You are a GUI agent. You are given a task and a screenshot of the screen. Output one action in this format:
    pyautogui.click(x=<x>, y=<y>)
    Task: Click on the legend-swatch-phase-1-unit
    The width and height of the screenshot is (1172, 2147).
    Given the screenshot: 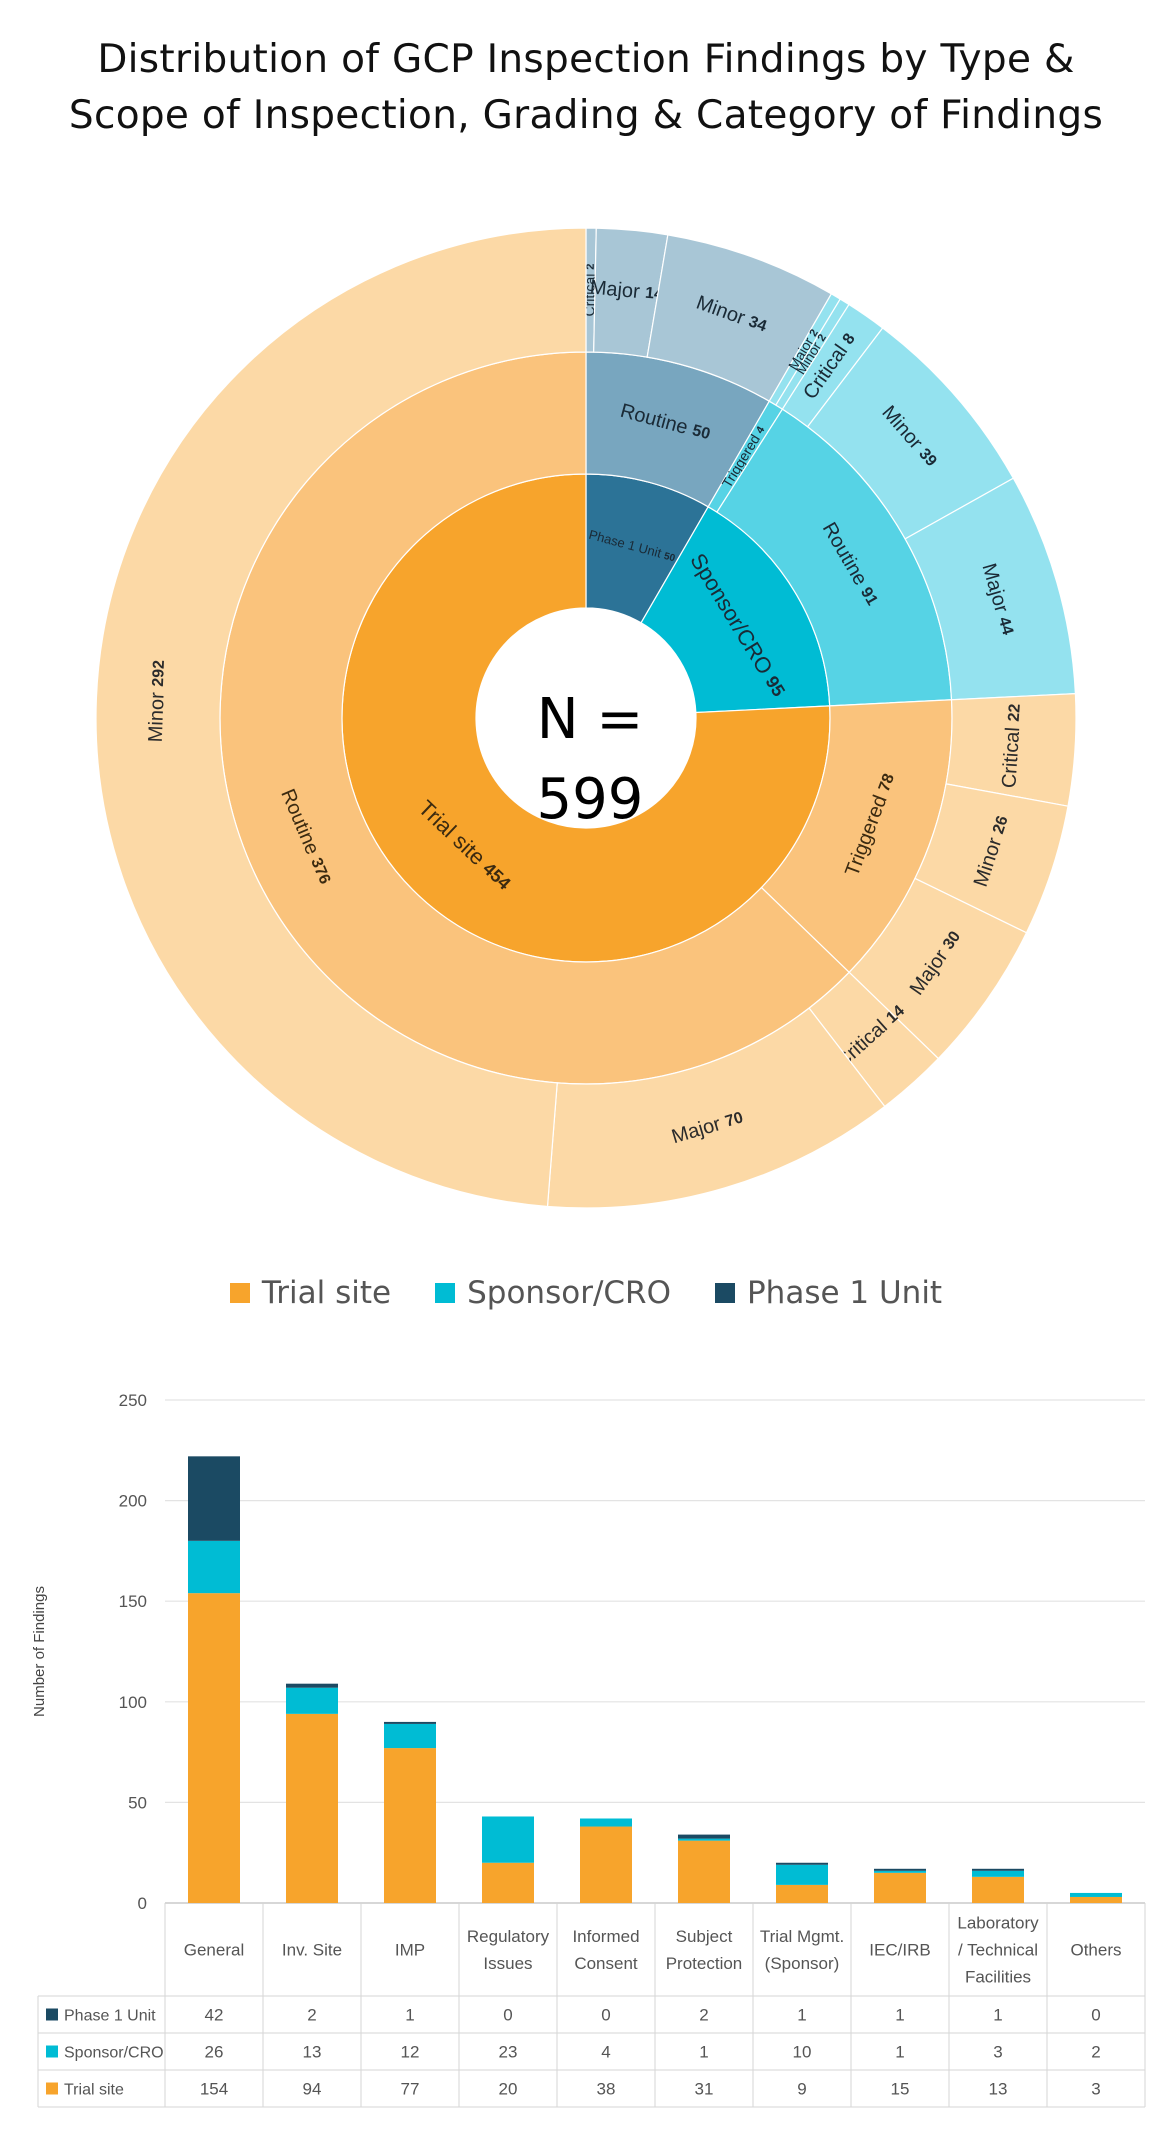 What is the action you would take?
    pyautogui.click(x=724, y=1293)
    